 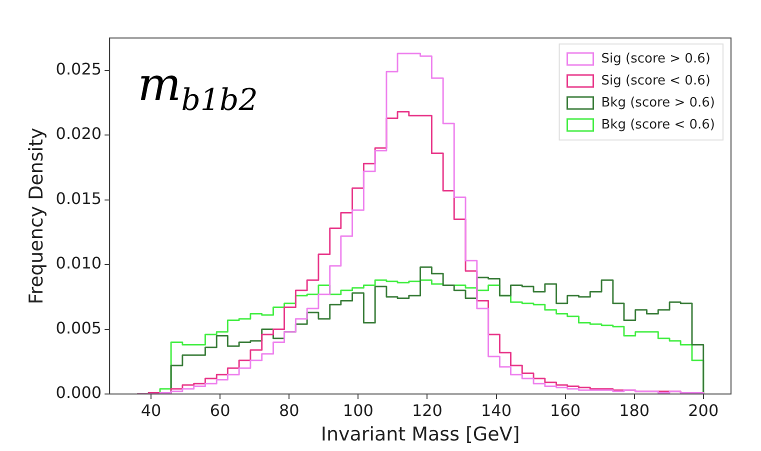 What do you see at coordinates (79, 69) in the screenshot?
I see `y-tick-label: 0.025` at bounding box center [79, 69].